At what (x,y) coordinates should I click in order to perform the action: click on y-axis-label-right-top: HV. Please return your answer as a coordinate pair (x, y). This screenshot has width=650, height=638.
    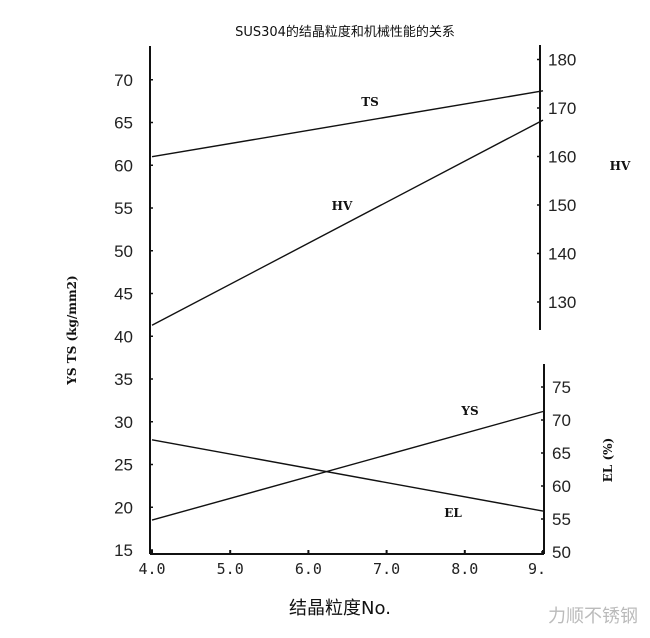
    Looking at the image, I should click on (620, 166).